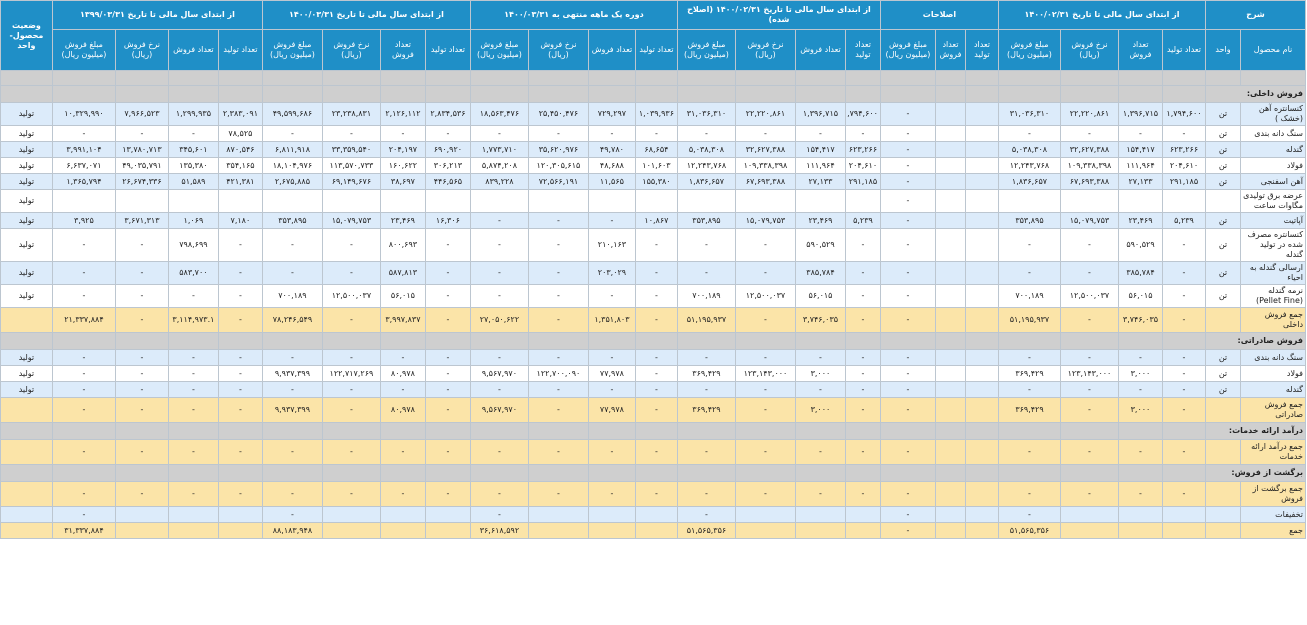 The height and width of the screenshot is (625, 1307). I want to click on cell: ۱۰۹,۳۳۸,۳۹۸, so click(1089, 165).